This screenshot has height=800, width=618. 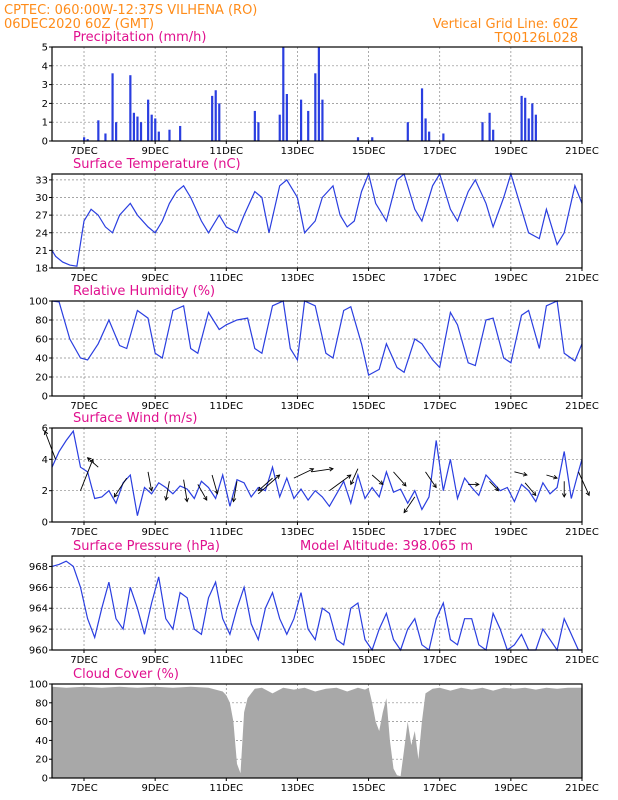 What do you see at coordinates (41, 760) in the screenshot?
I see `y-tick-label: 20` at bounding box center [41, 760].